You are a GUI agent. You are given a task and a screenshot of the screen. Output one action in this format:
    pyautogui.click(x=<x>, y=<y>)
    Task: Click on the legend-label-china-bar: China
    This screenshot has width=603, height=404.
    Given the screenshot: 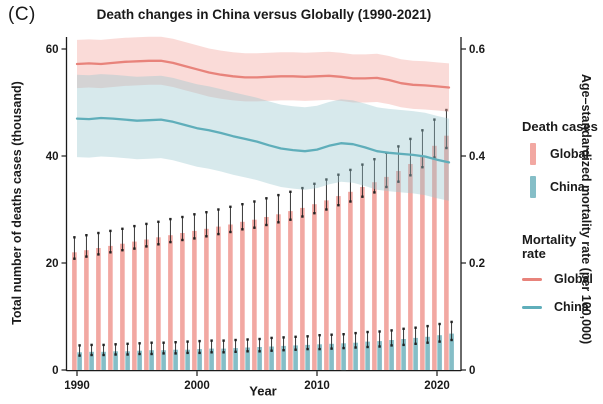 What is the action you would take?
    pyautogui.click(x=567, y=187)
    